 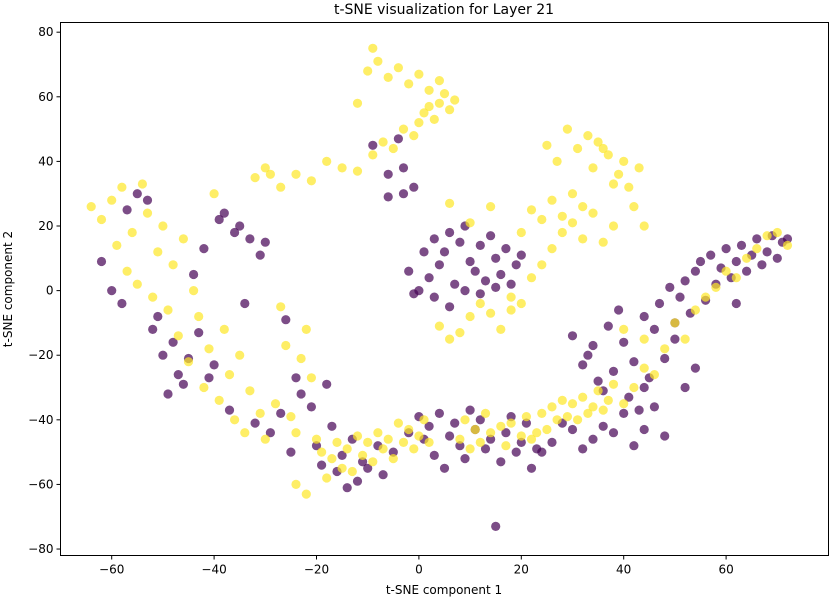 What do you see at coordinates (45, 97) in the screenshot?
I see `y-tick-label: 60` at bounding box center [45, 97].